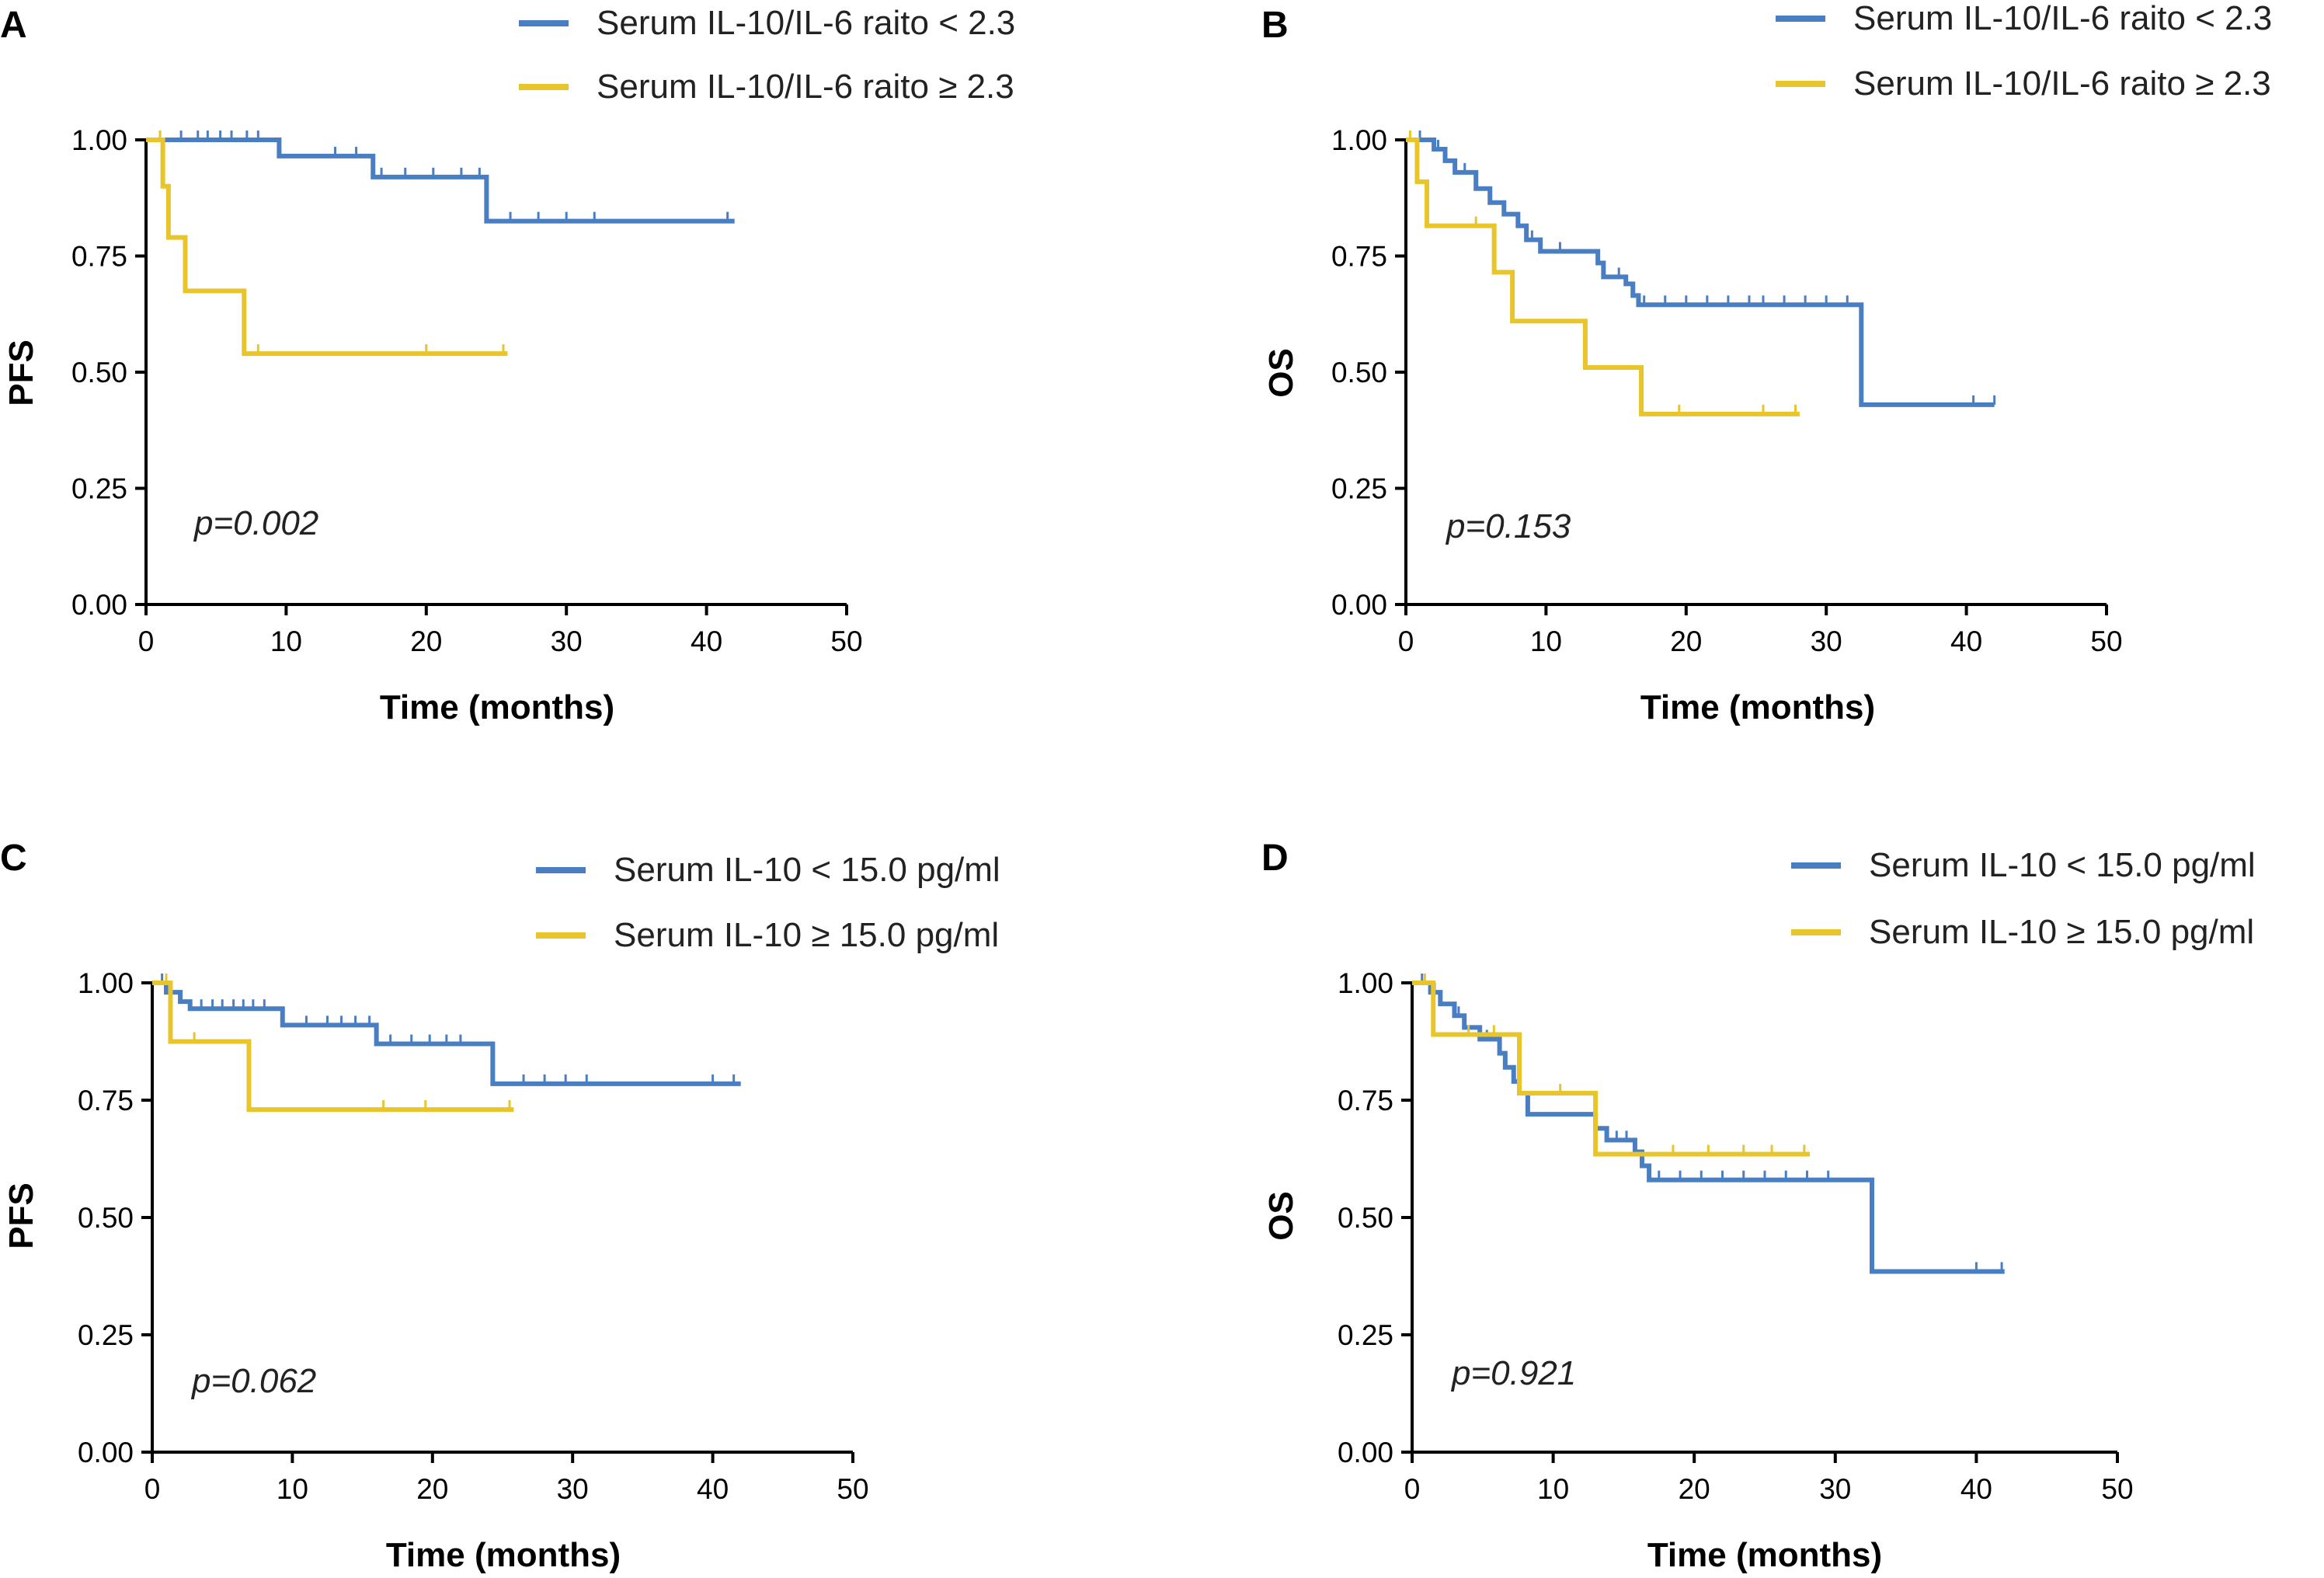  What do you see at coordinates (99, 605) in the screenshot?
I see `y-tick-label-a: 0.00` at bounding box center [99, 605].